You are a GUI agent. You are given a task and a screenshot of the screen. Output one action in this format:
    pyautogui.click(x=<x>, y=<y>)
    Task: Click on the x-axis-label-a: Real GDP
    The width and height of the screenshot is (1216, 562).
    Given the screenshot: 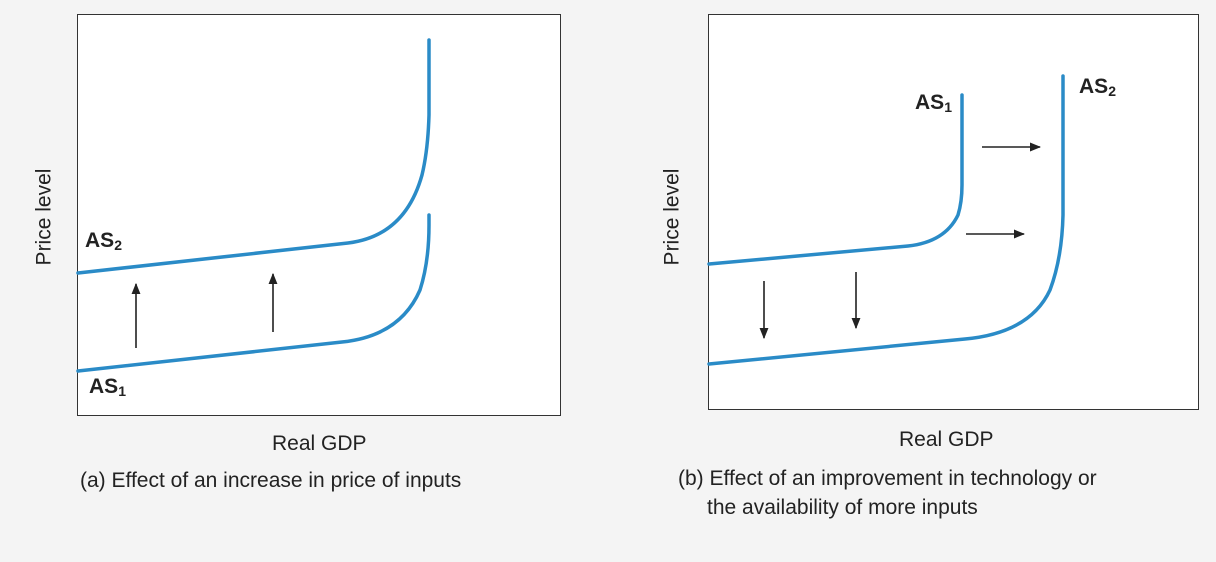 What is the action you would take?
    pyautogui.click(x=319, y=443)
    